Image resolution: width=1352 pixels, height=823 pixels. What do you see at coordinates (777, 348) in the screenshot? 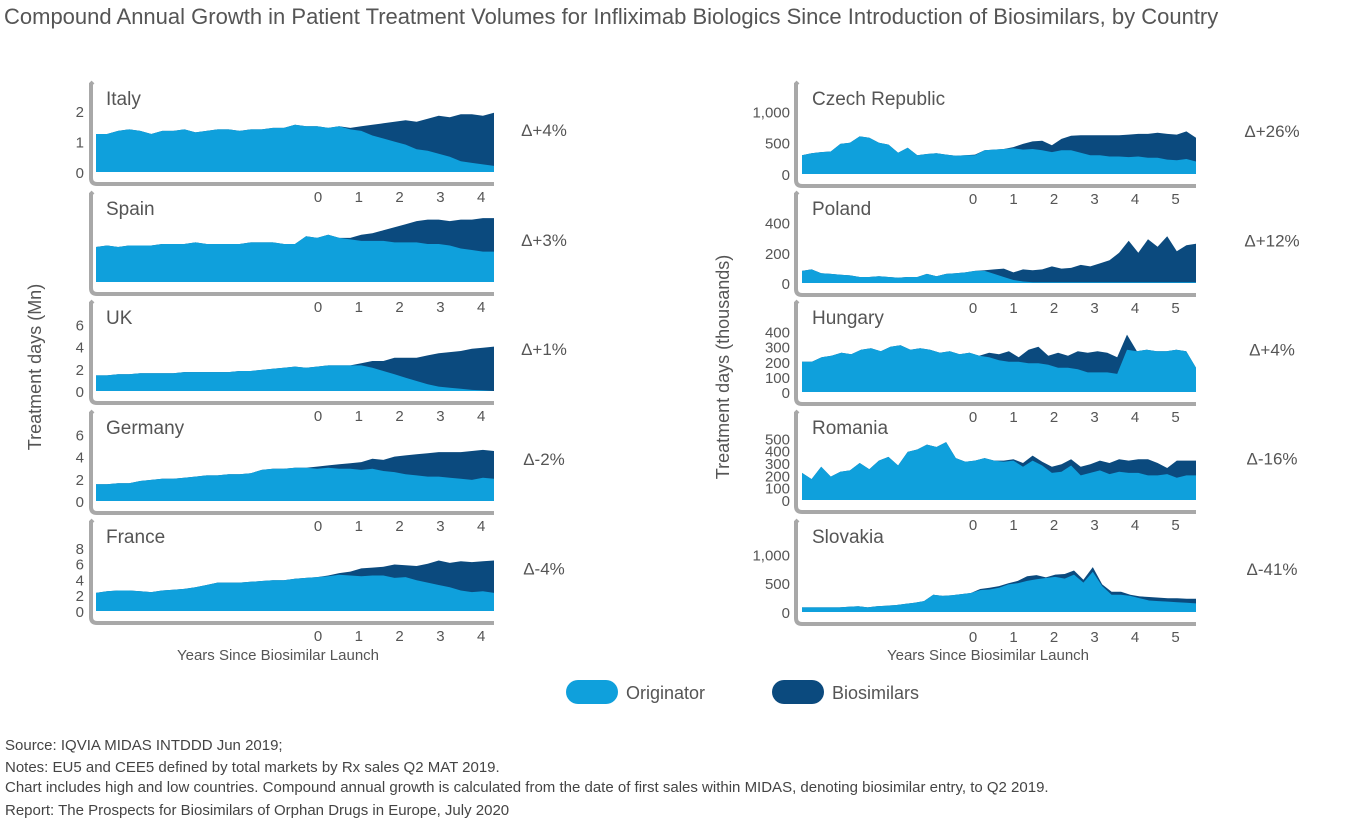
I see `y-tick-label: 300` at bounding box center [777, 348].